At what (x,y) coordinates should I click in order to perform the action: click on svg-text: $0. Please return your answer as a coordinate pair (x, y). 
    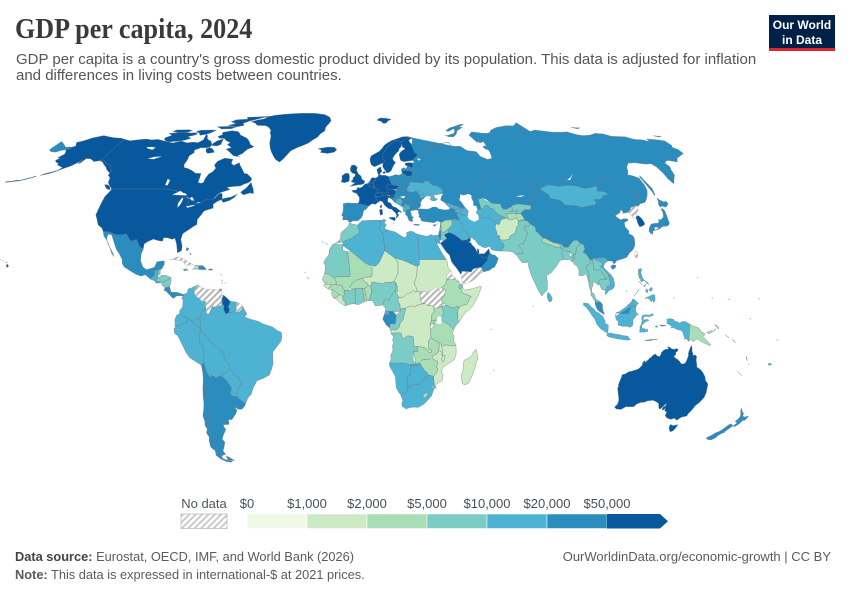
    Looking at the image, I should click on (247, 503).